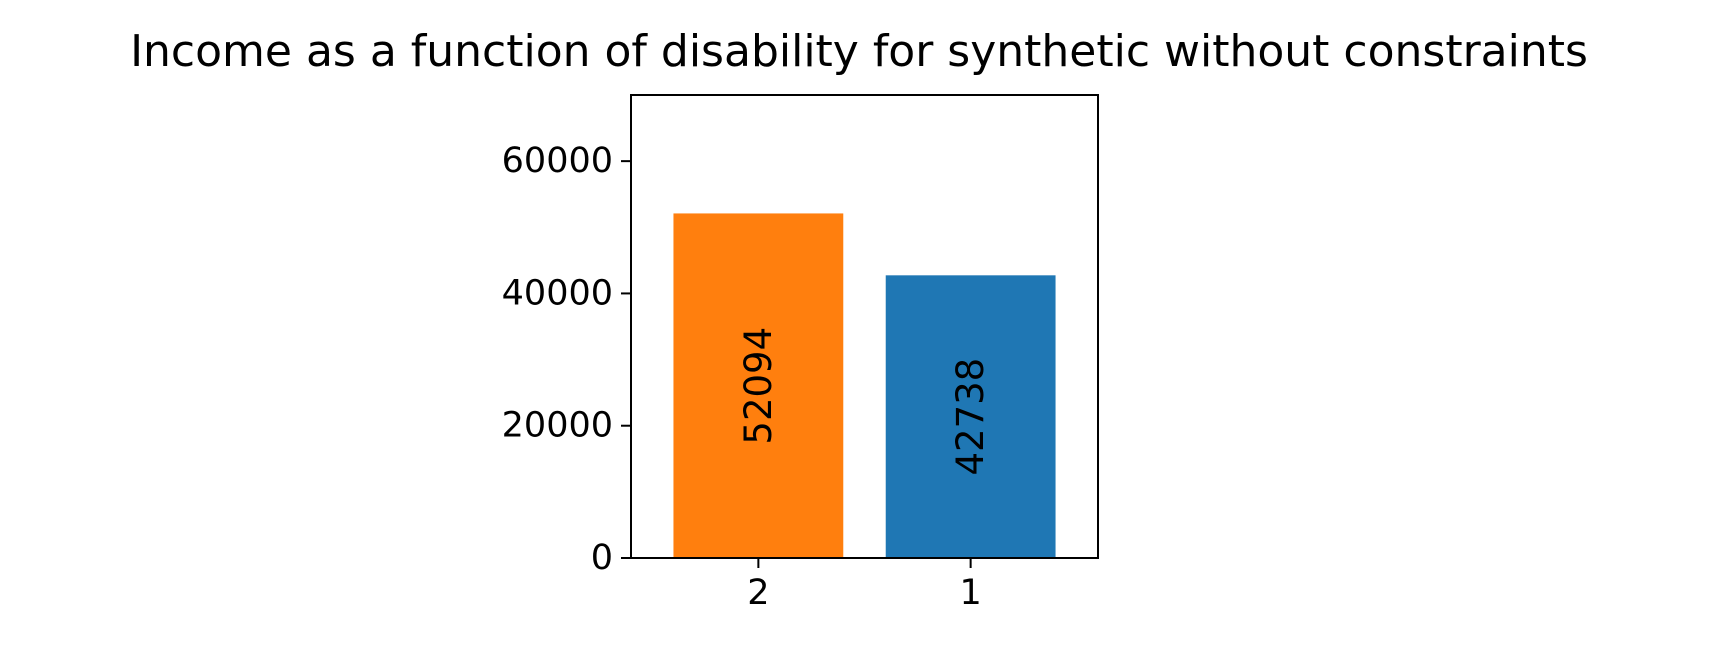  What do you see at coordinates (566, 359) in the screenshot?
I see `y-axis: 0 20000 40000 60000` at bounding box center [566, 359].